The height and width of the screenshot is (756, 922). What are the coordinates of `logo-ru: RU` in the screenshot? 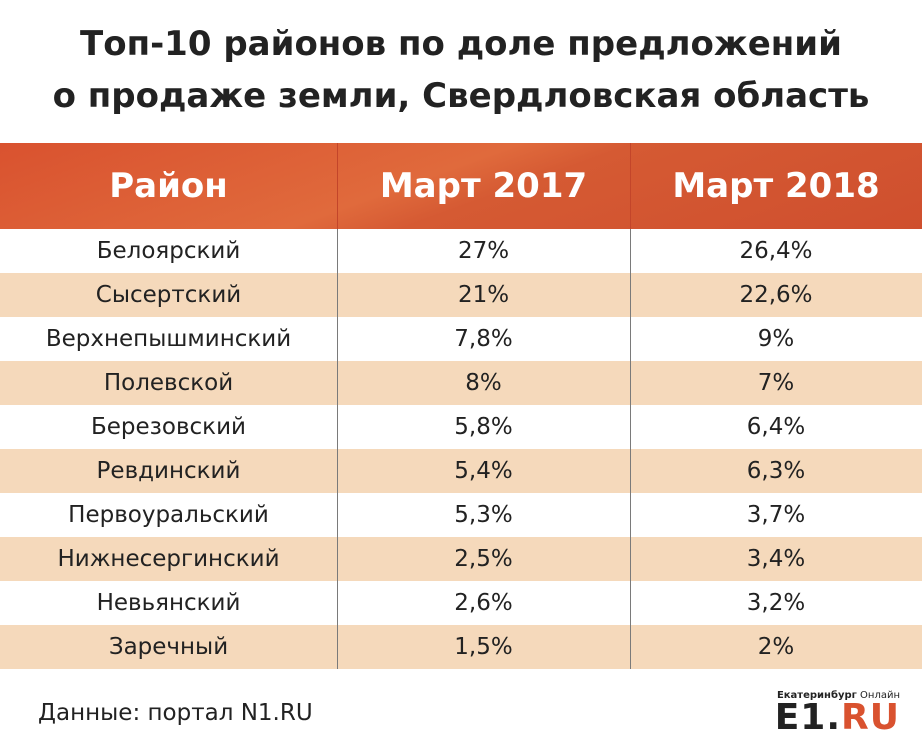 It's located at (870, 717).